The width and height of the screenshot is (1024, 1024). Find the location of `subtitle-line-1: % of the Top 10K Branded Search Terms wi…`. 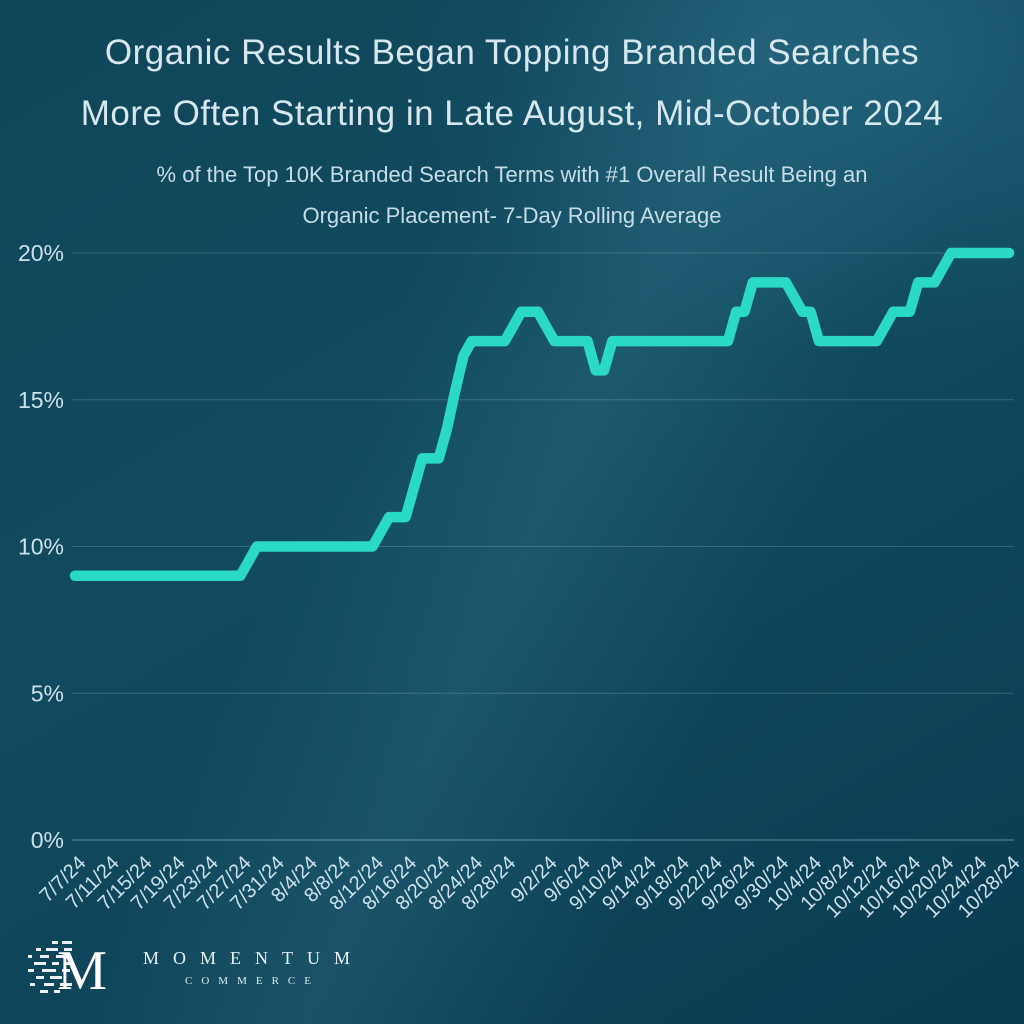

subtitle-line-1: % of the Top 10K Branded Search Terms wi… is located at coordinates (512, 174).